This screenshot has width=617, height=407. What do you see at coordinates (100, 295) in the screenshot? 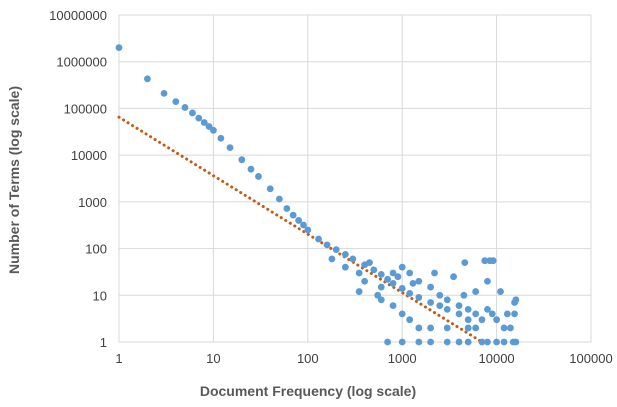
I see `y-tick-label: 10` at bounding box center [100, 295].